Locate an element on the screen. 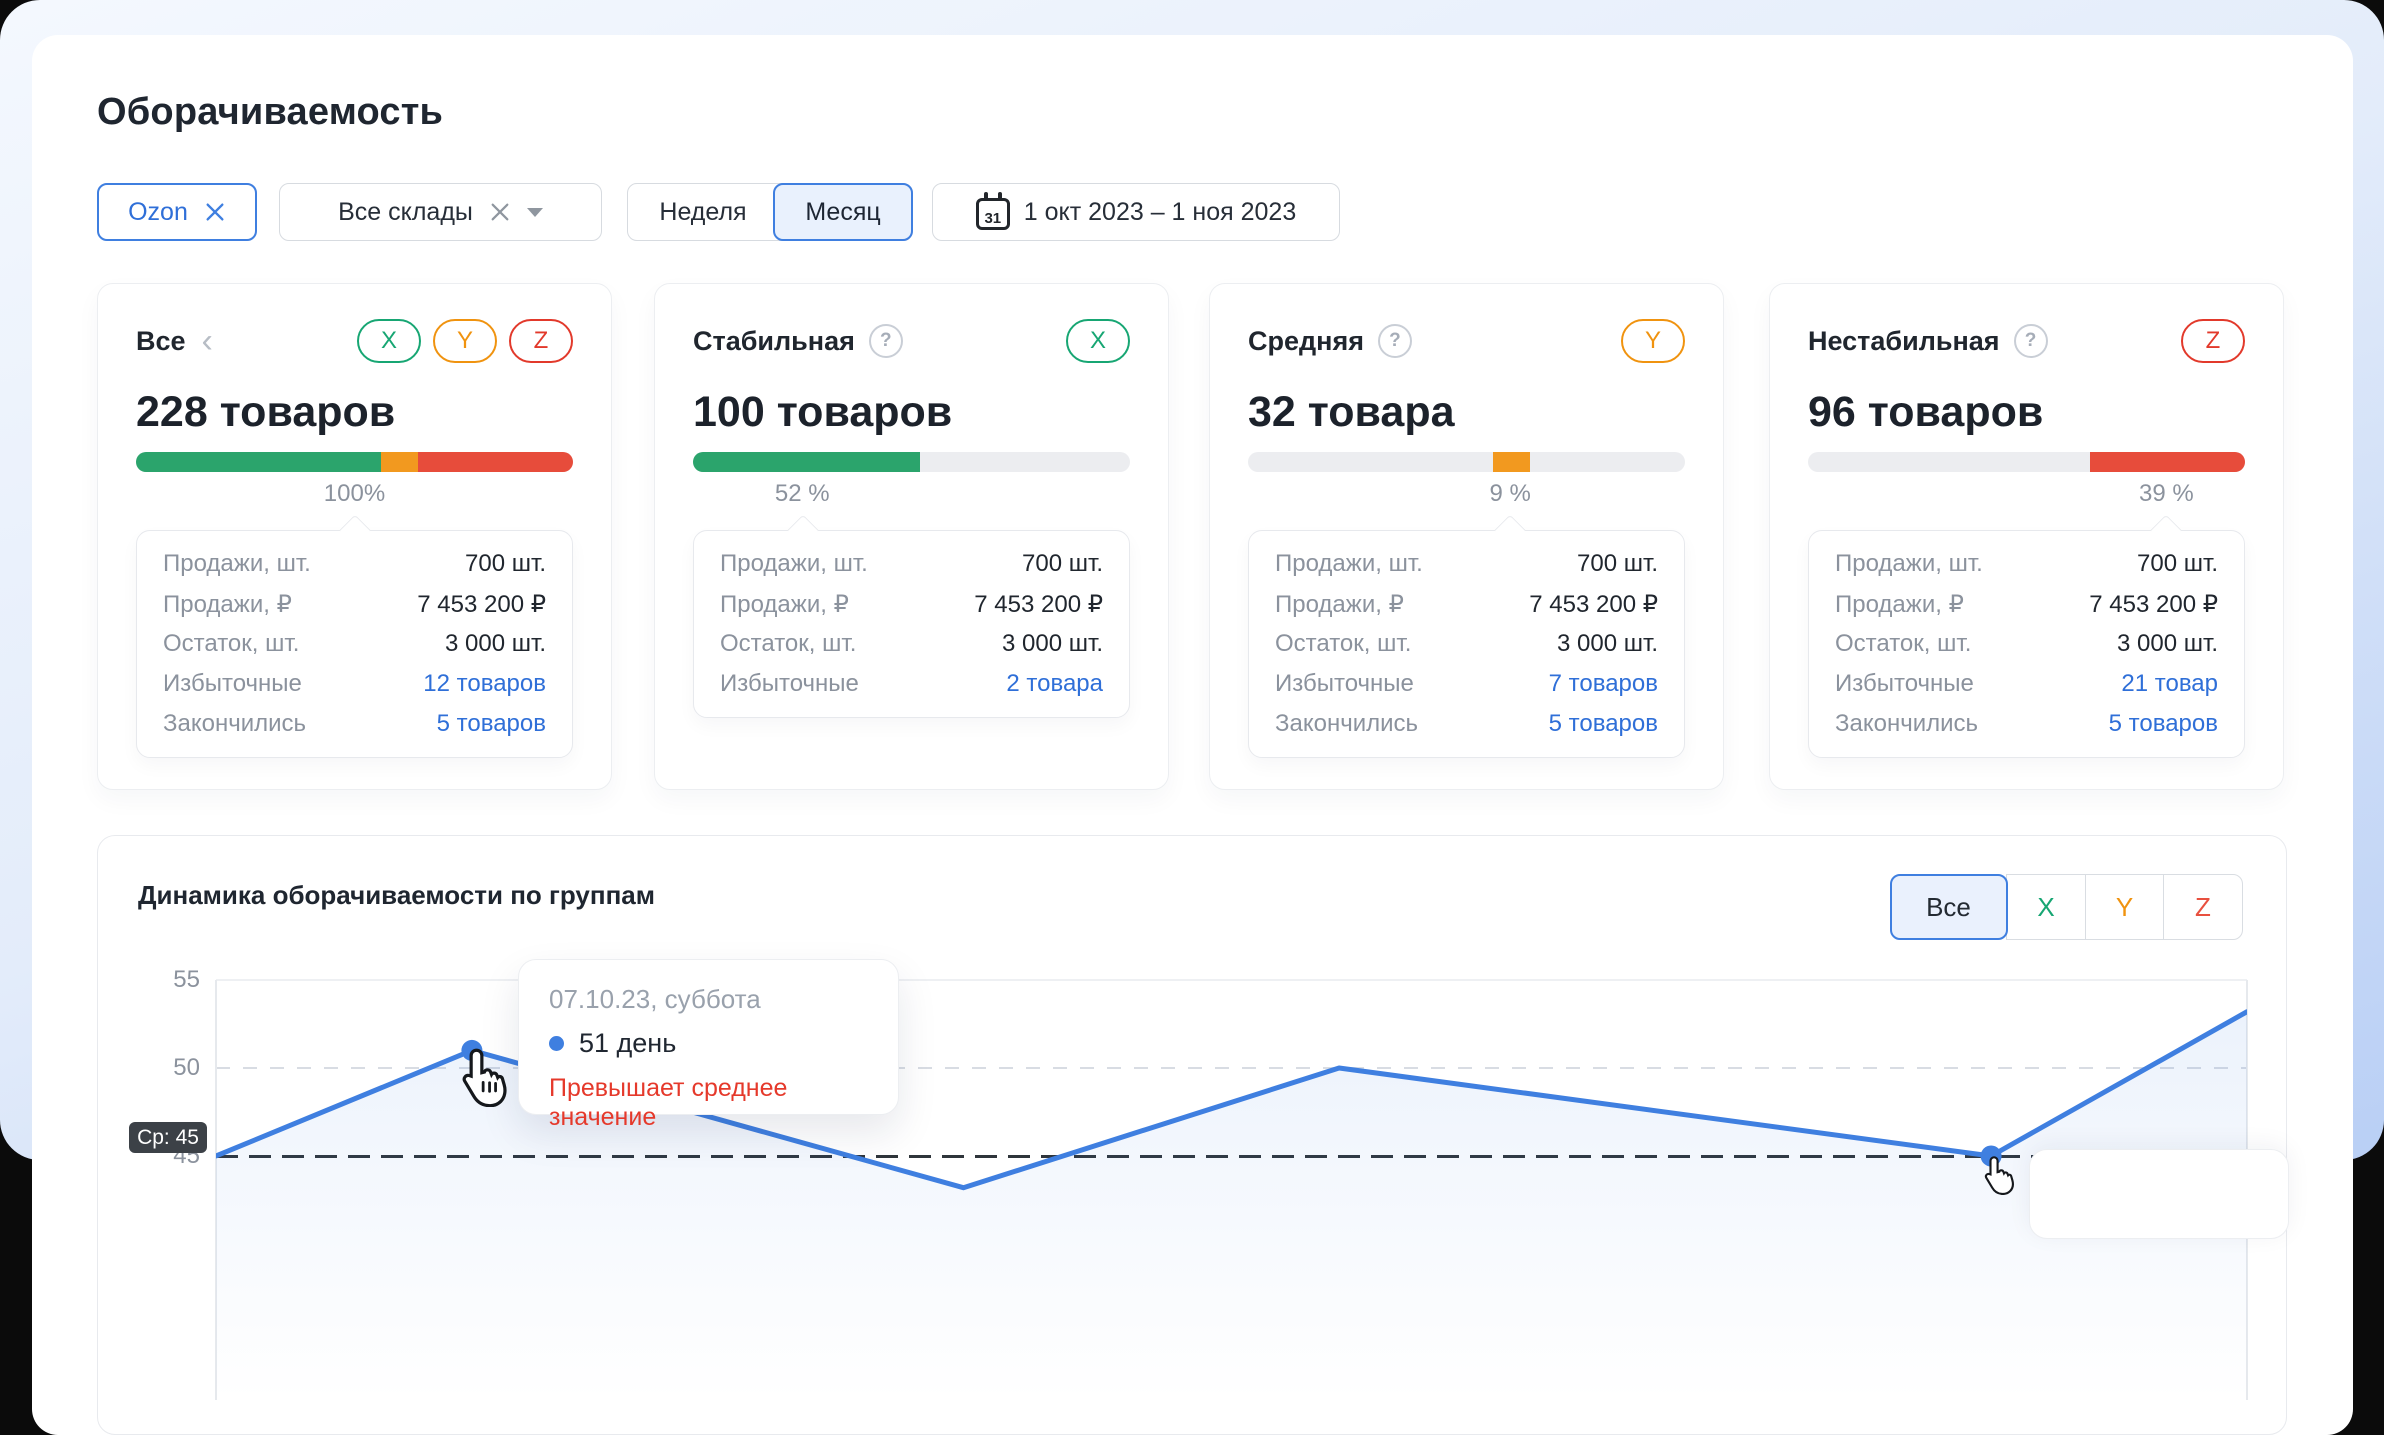 The height and width of the screenshot is (1435, 2384). excess-link: 2 товара is located at coordinates (1054, 684).